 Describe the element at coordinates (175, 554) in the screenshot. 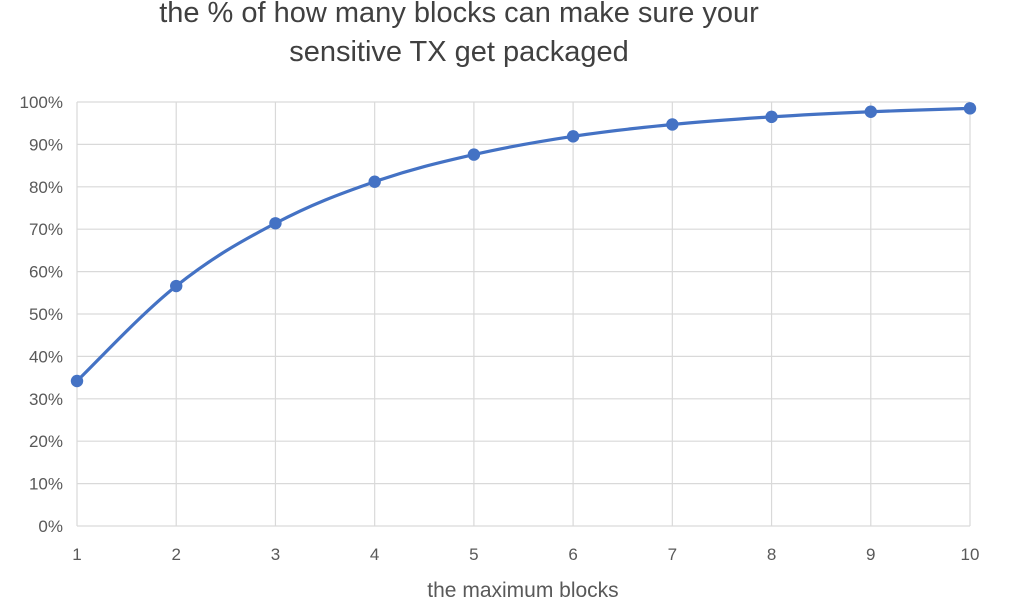

I see `x-tick-label: 2` at that location.